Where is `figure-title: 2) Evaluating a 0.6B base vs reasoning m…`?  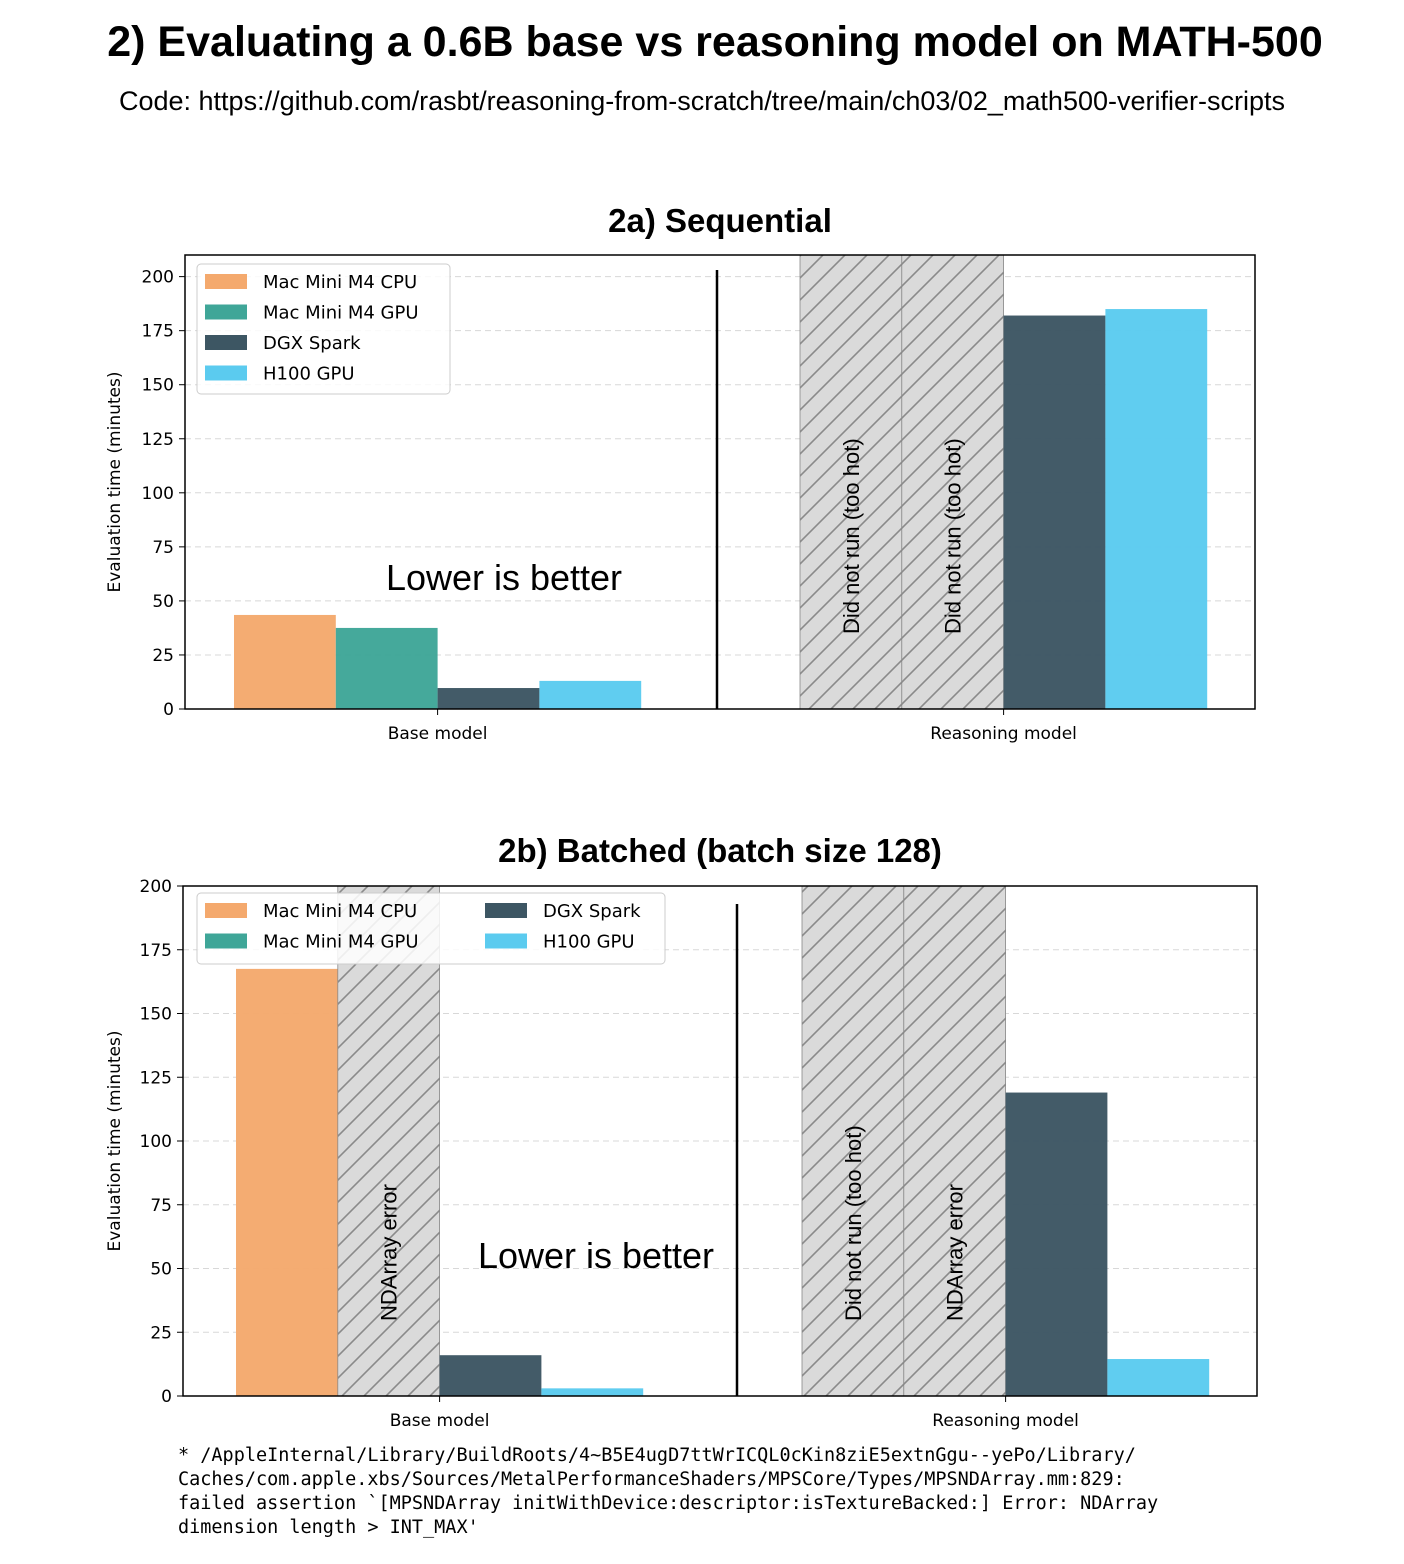 figure-title: 2) Evaluating a 0.6B base vs reasoning m… is located at coordinates (715, 42).